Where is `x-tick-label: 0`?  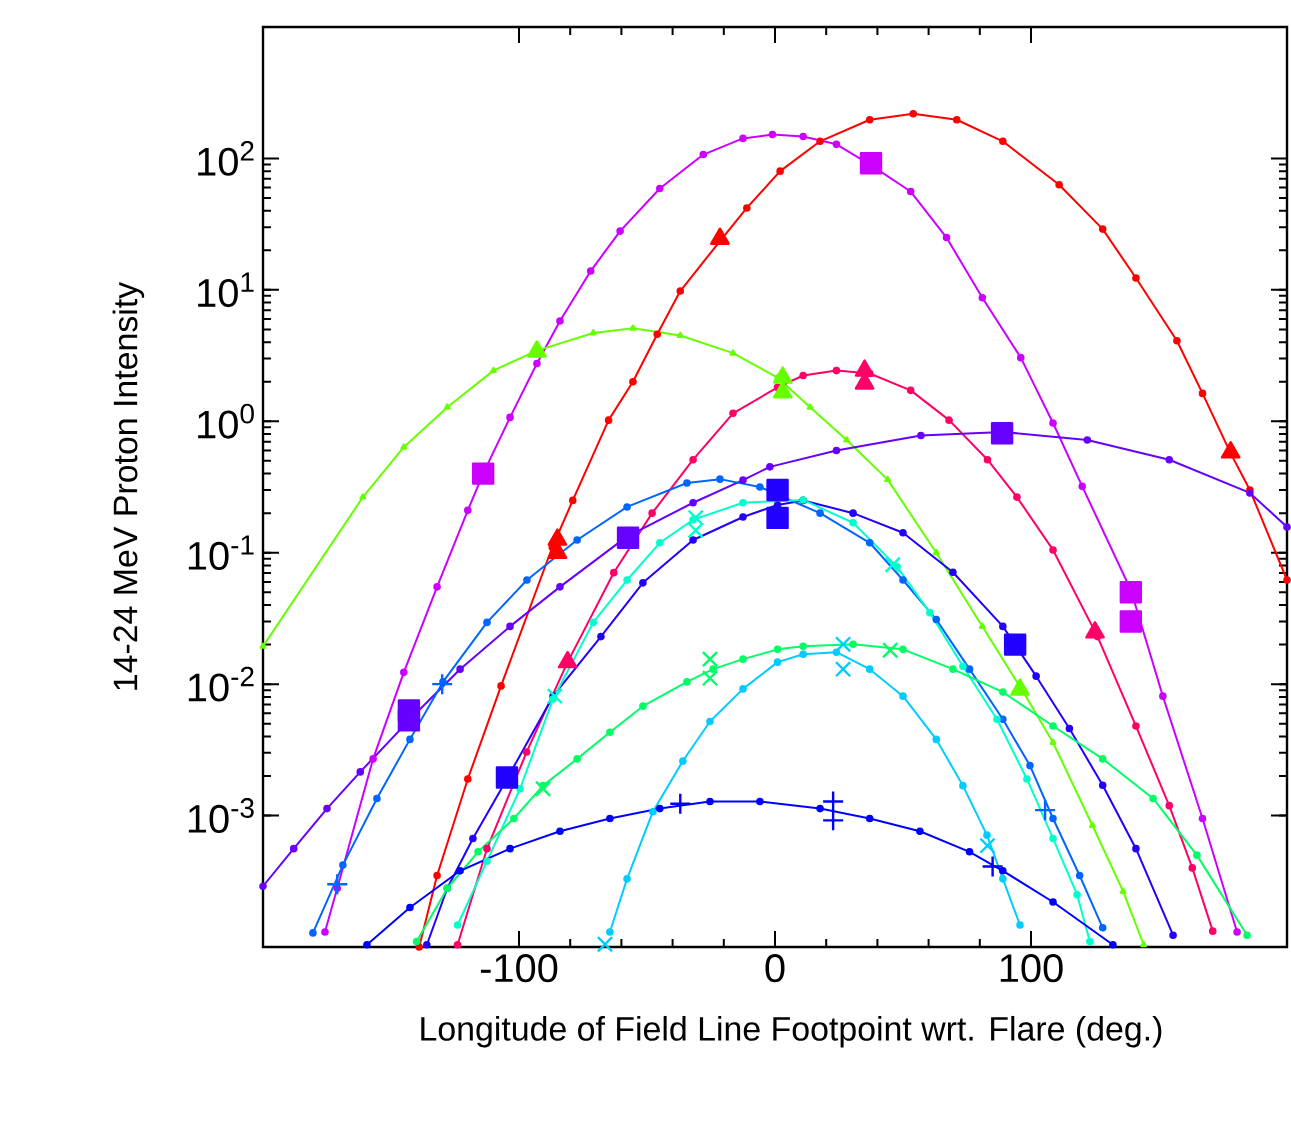 x-tick-label: 0 is located at coordinates (775, 968).